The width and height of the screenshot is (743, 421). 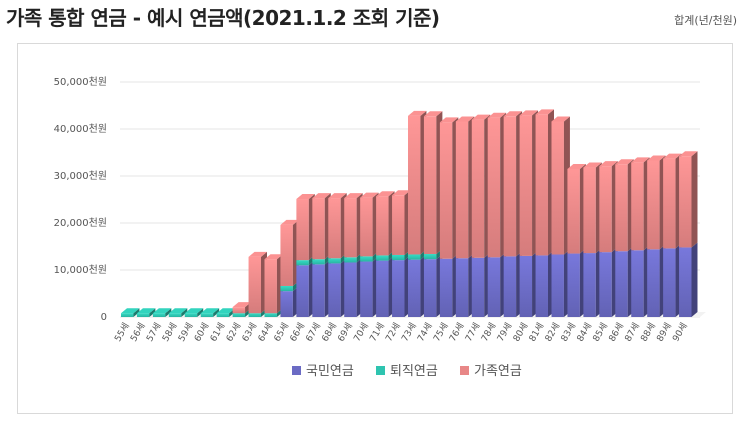 I want to click on chart-title: 가족 통합 연금 - 예시 연금액(2021.1.2 조회 기준), so click(x=223, y=18).